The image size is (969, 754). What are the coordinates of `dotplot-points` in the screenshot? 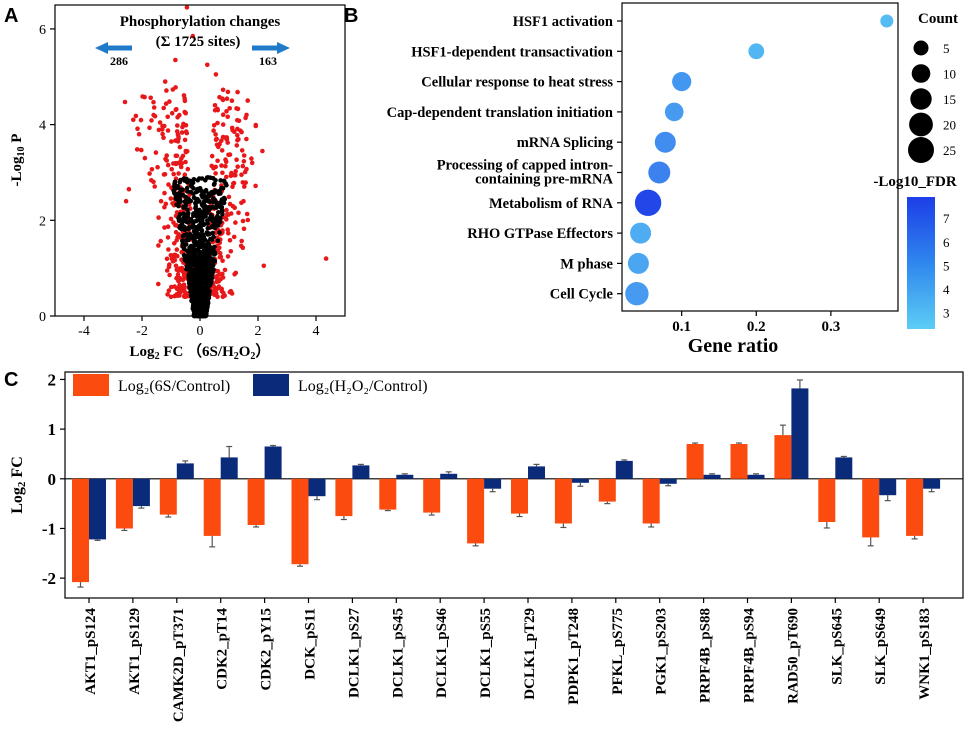 It's located at (759, 160).